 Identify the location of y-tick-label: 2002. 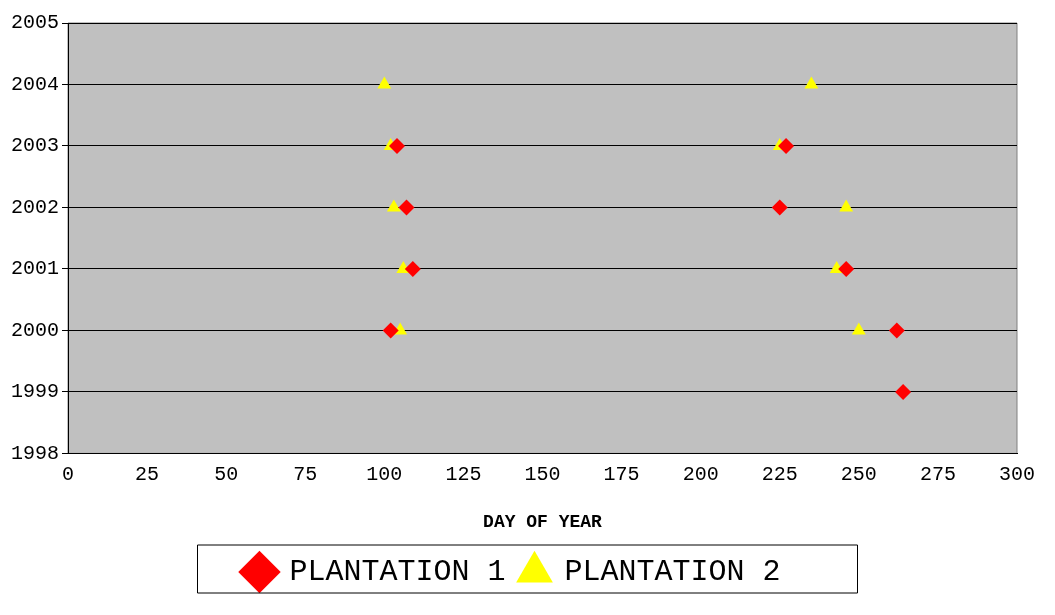
(35, 207).